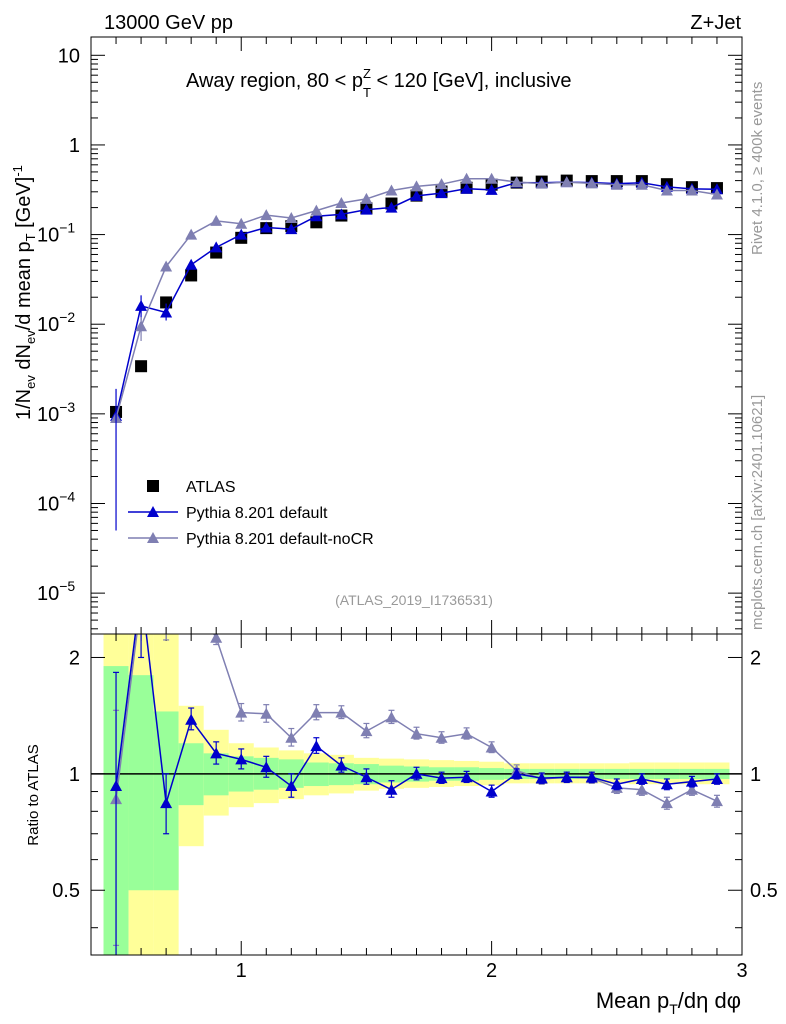  What do you see at coordinates (56, 233) in the screenshot?
I see `main-y-tick-label: 10⁻¹` at bounding box center [56, 233].